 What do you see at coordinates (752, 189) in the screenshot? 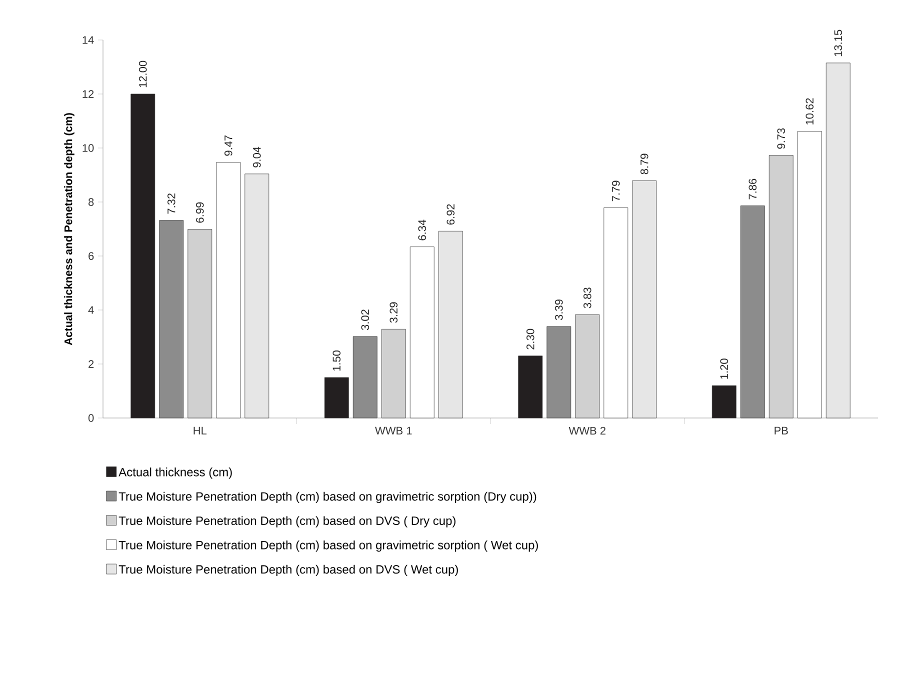
I see `data-label: 7.86` at bounding box center [752, 189].